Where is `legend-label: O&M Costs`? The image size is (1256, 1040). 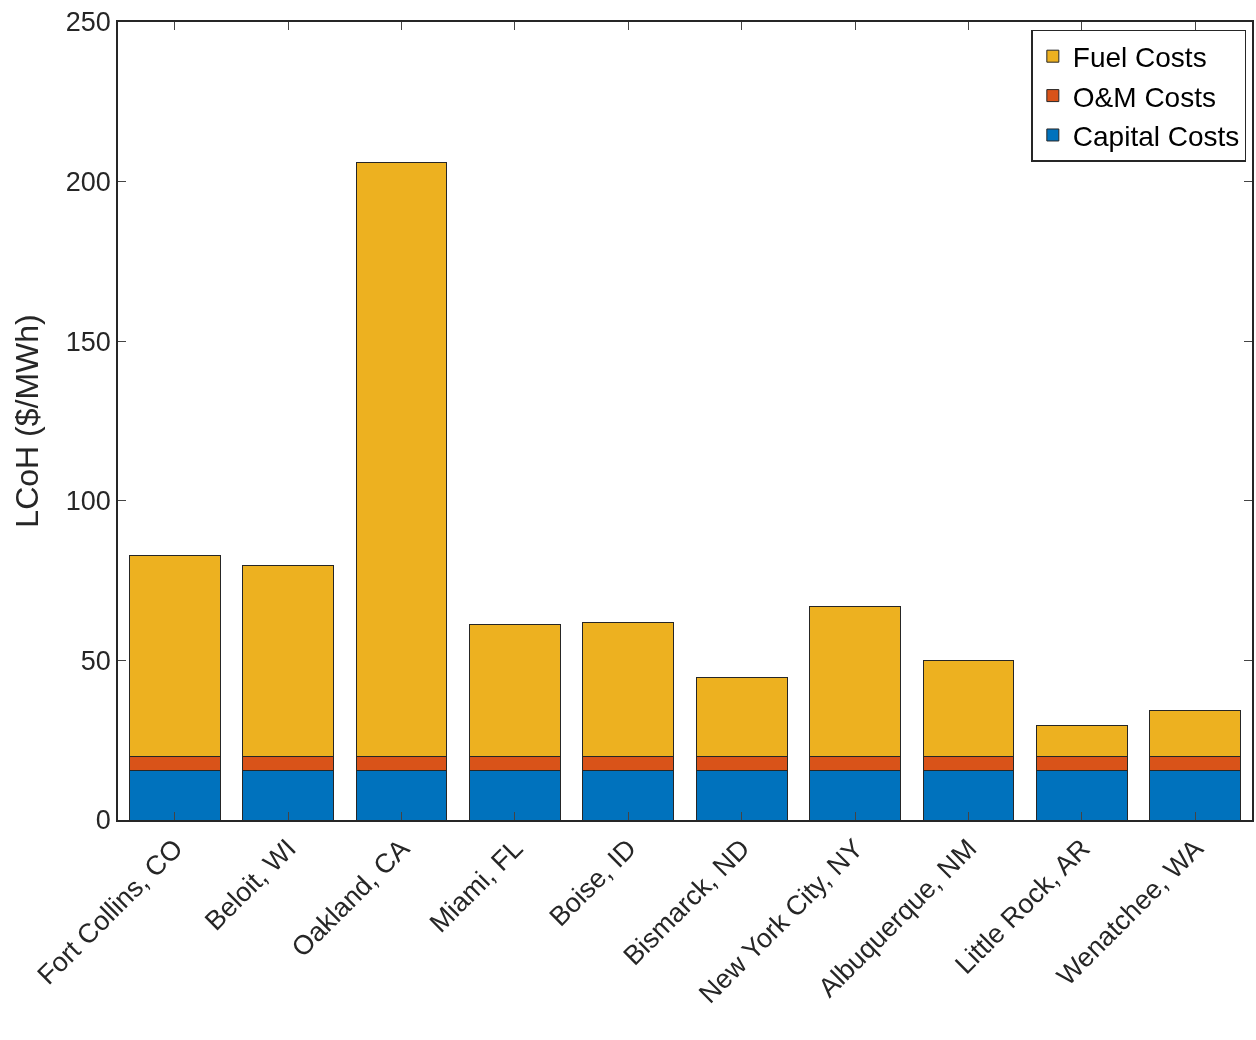 legend-label: O&M Costs is located at coordinates (1144, 97).